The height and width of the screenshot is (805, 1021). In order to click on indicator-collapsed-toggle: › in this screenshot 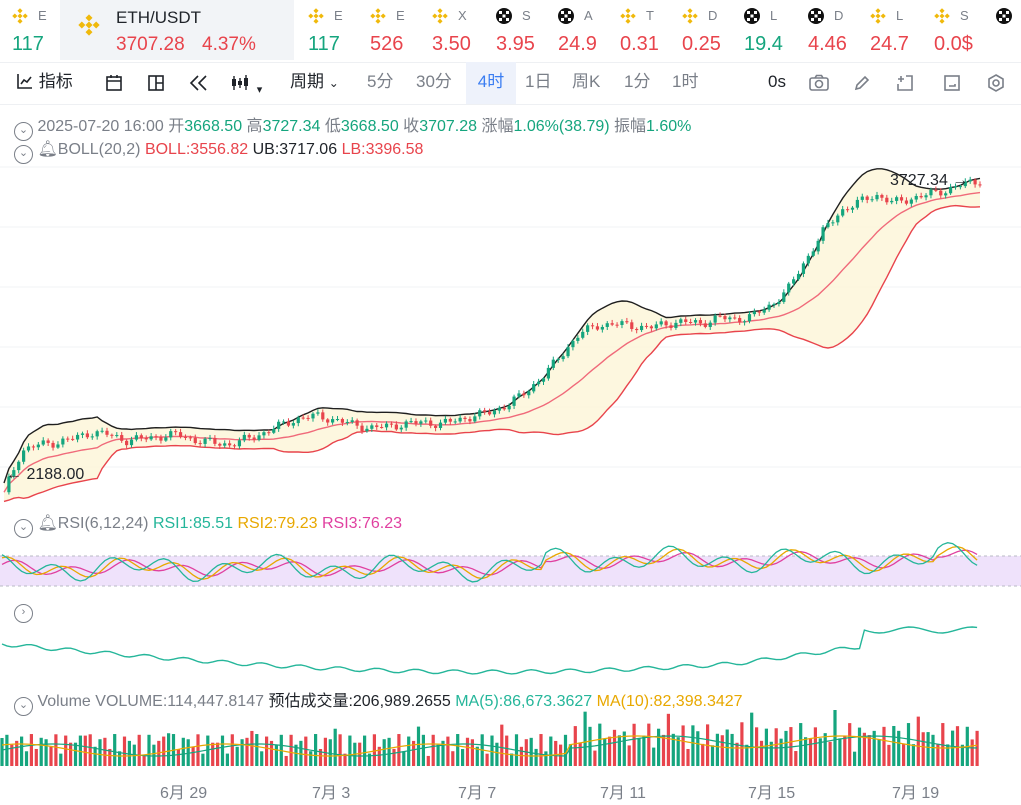, I will do `click(23, 612)`.